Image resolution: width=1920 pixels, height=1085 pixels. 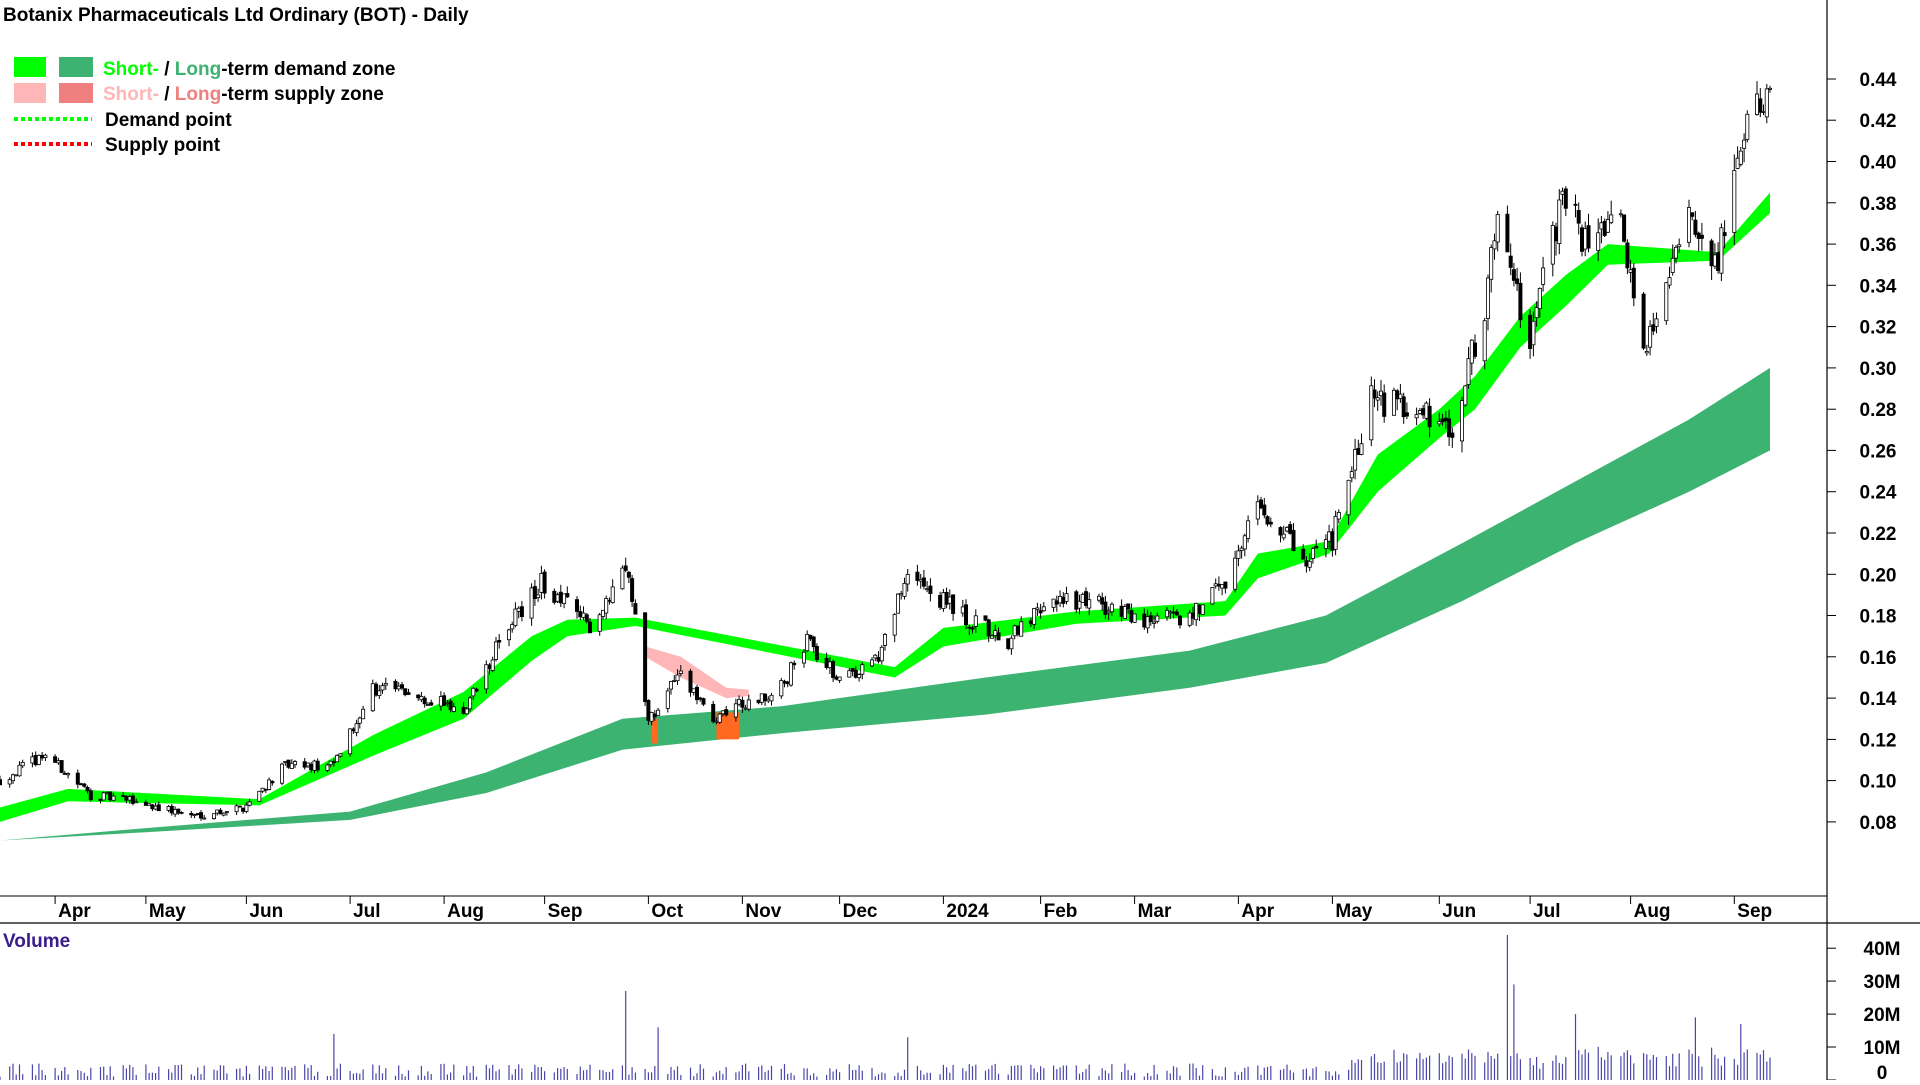 What do you see at coordinates (308, 69) in the screenshot?
I see `legend-demand-suffix-text: -term demand zone` at bounding box center [308, 69].